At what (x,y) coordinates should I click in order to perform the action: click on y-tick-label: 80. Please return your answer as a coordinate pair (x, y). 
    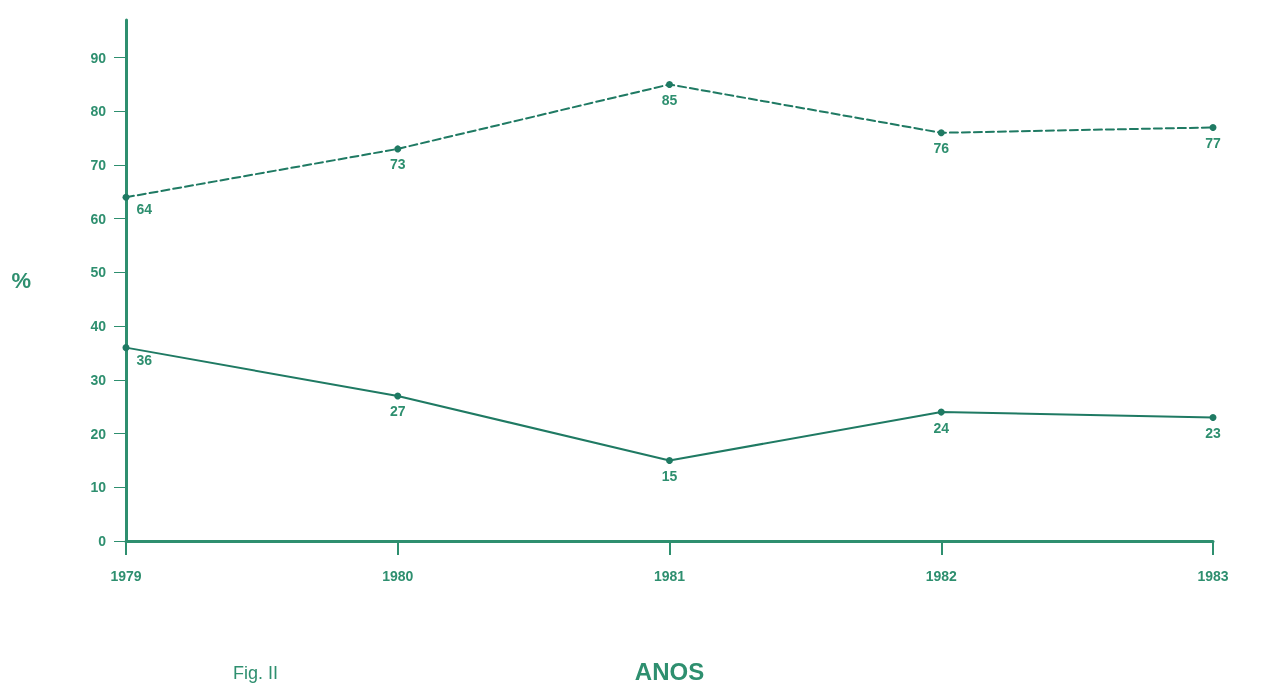
    Looking at the image, I should click on (98, 111).